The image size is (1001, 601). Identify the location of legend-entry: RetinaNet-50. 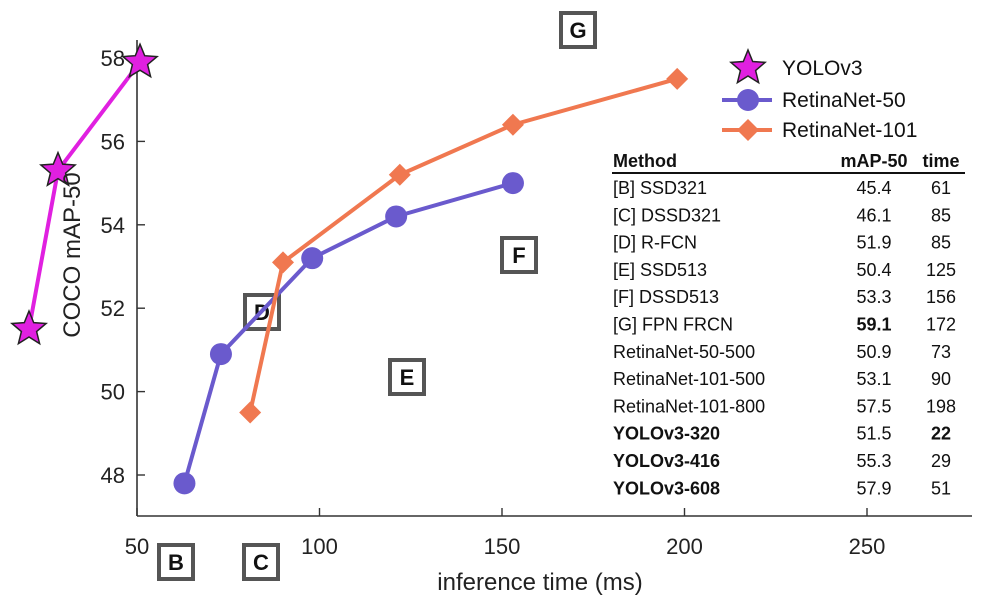
(814, 100).